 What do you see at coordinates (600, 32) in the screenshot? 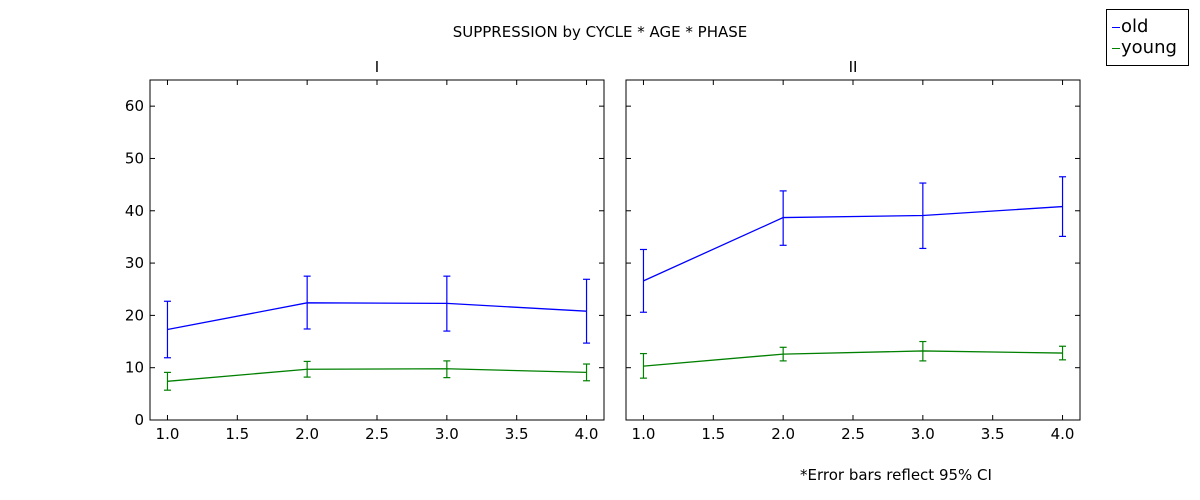
I see `chart-title: SUPPRESSION by CYCLE * AGE * PHASE` at bounding box center [600, 32].